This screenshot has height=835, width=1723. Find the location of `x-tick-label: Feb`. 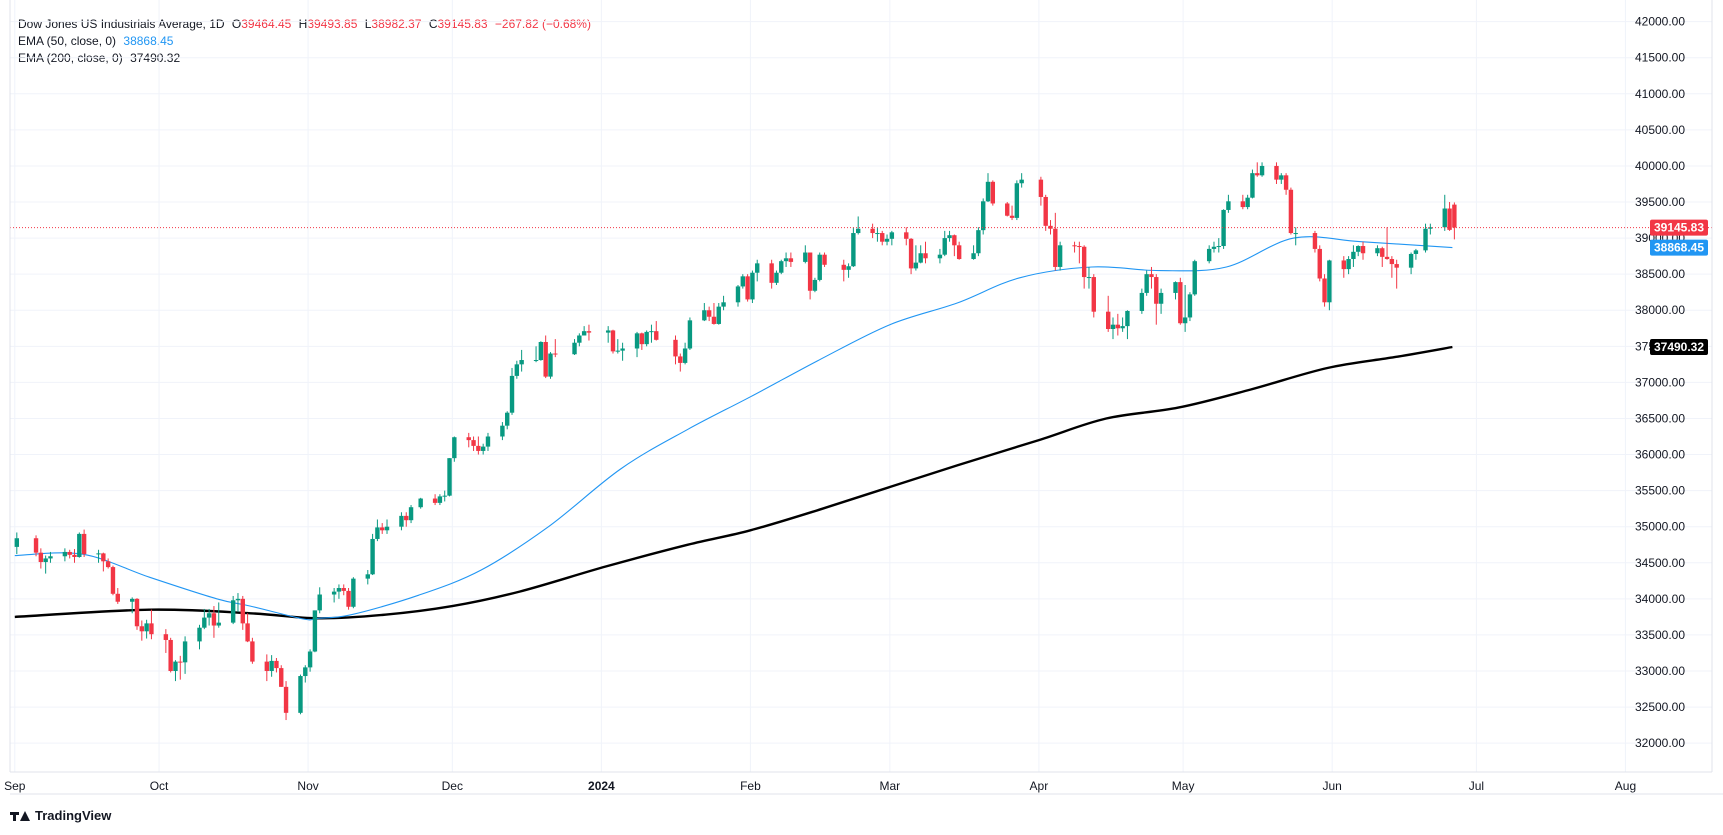

x-tick-label: Feb is located at coordinates (750, 786).